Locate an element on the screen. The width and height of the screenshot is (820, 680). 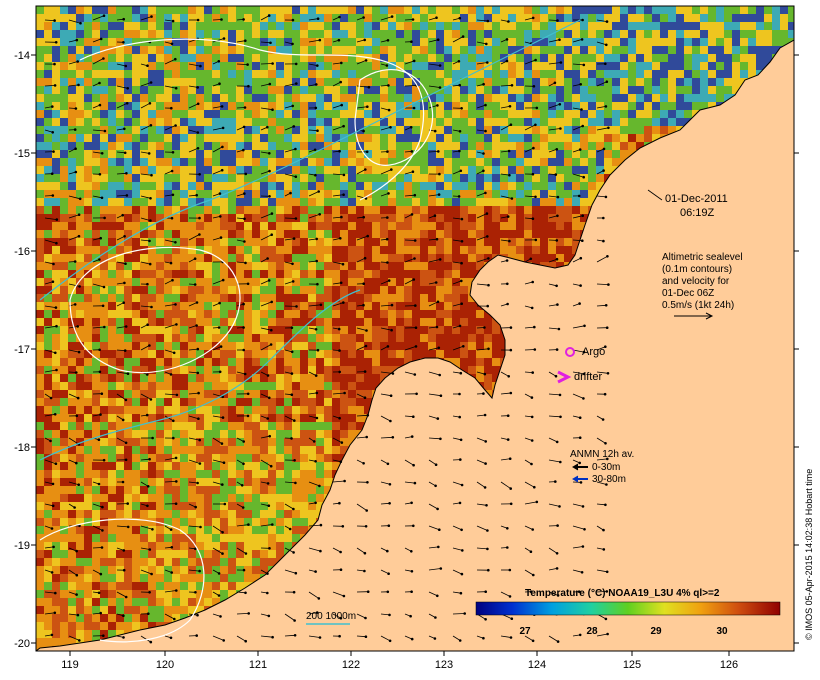
isobath-label: 200 1000m is located at coordinates (331, 616).